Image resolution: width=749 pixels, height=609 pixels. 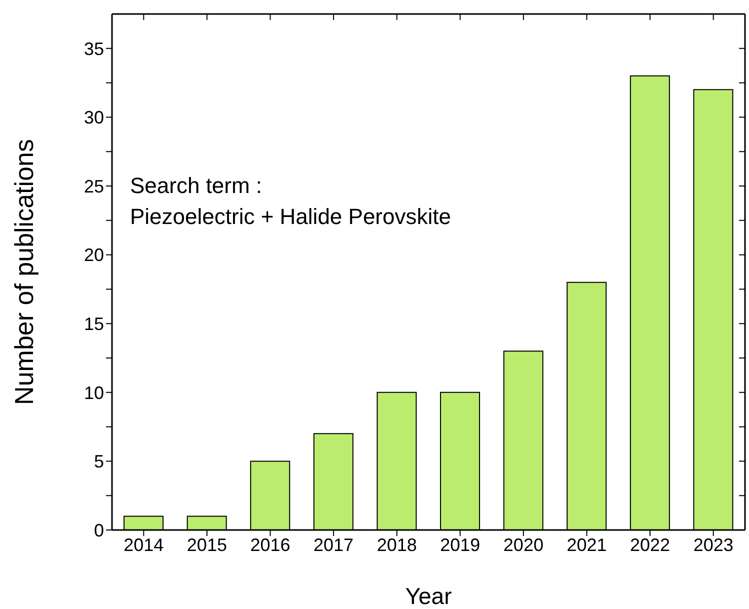 I want to click on x-tick-label: 2014, so click(x=144, y=544).